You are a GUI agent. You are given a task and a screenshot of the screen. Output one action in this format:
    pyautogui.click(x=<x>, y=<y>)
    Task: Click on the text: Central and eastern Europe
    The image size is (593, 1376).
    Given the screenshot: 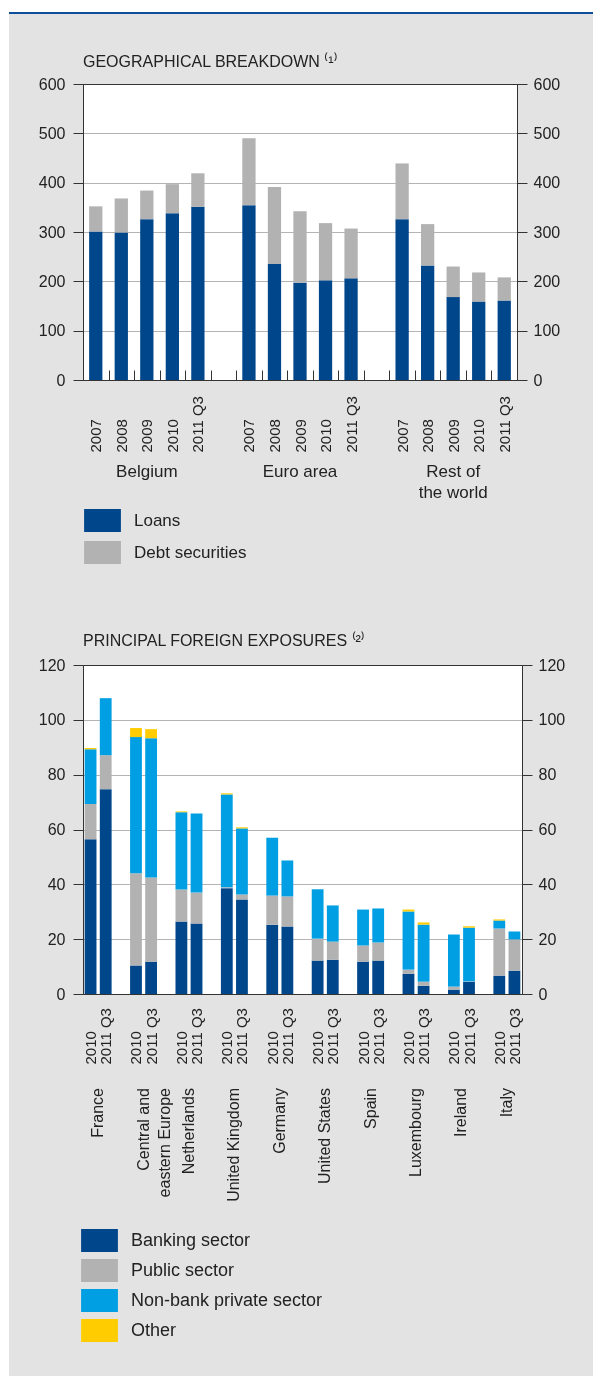 What is the action you would take?
    pyautogui.click(x=153, y=1142)
    